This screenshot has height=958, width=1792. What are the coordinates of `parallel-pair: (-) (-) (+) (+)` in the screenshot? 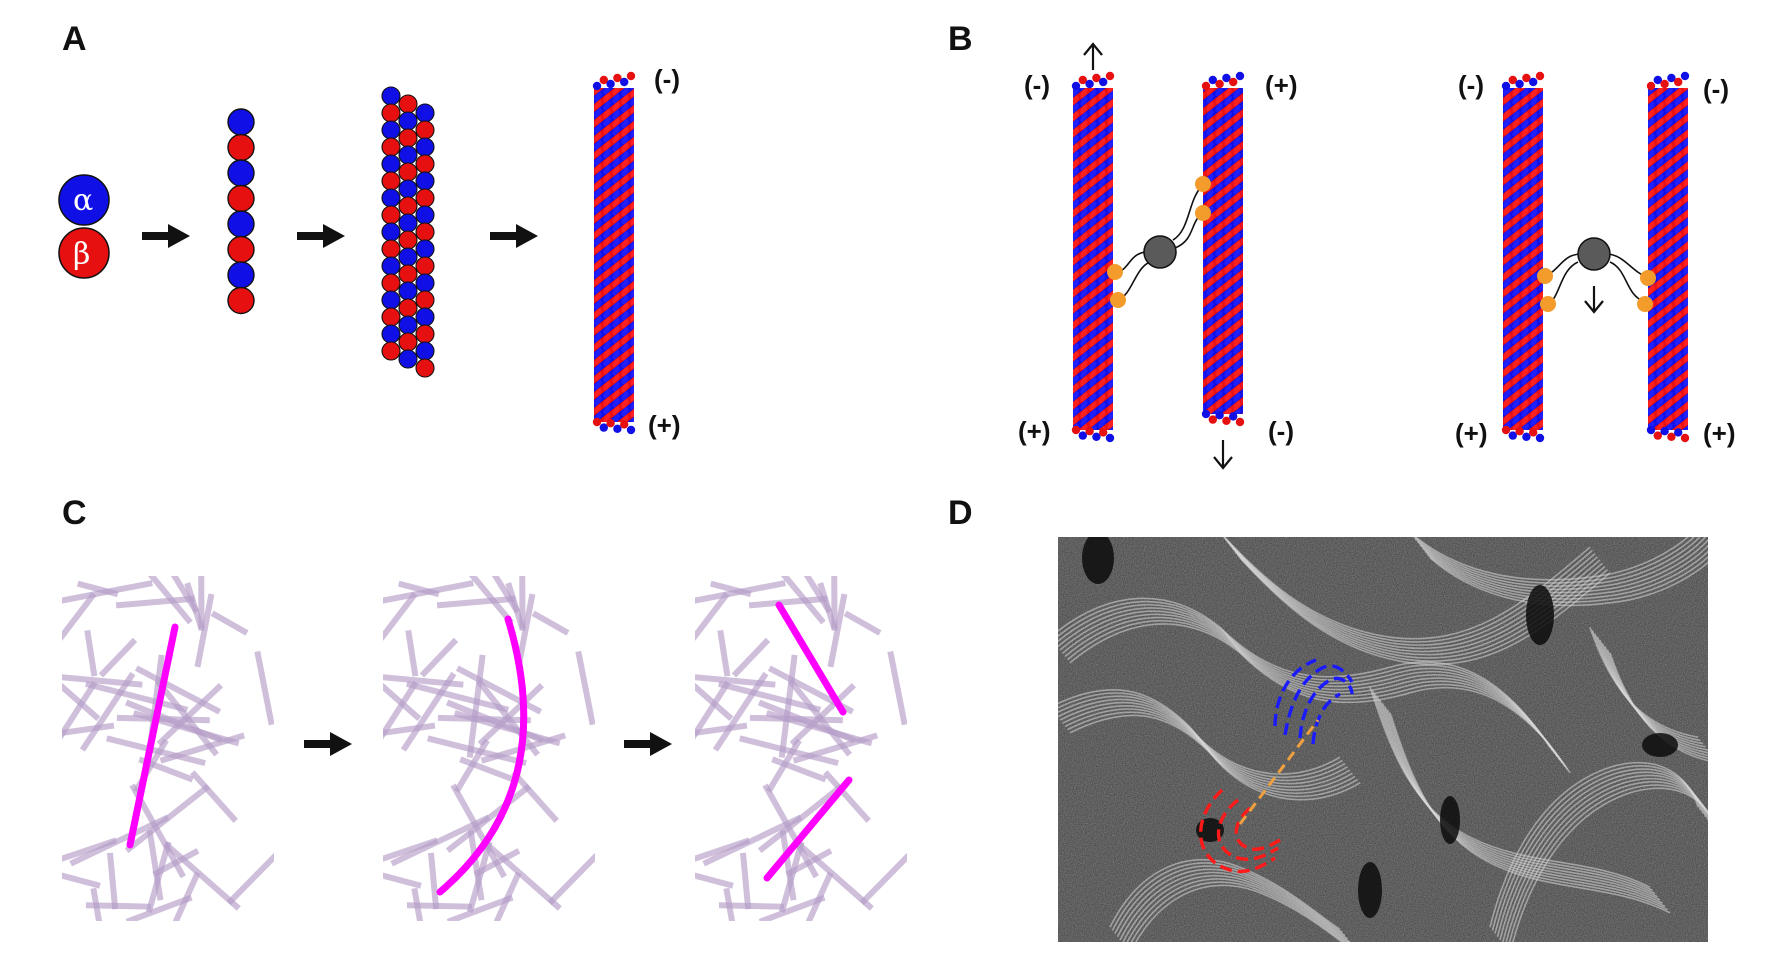 It's located at (1595, 259).